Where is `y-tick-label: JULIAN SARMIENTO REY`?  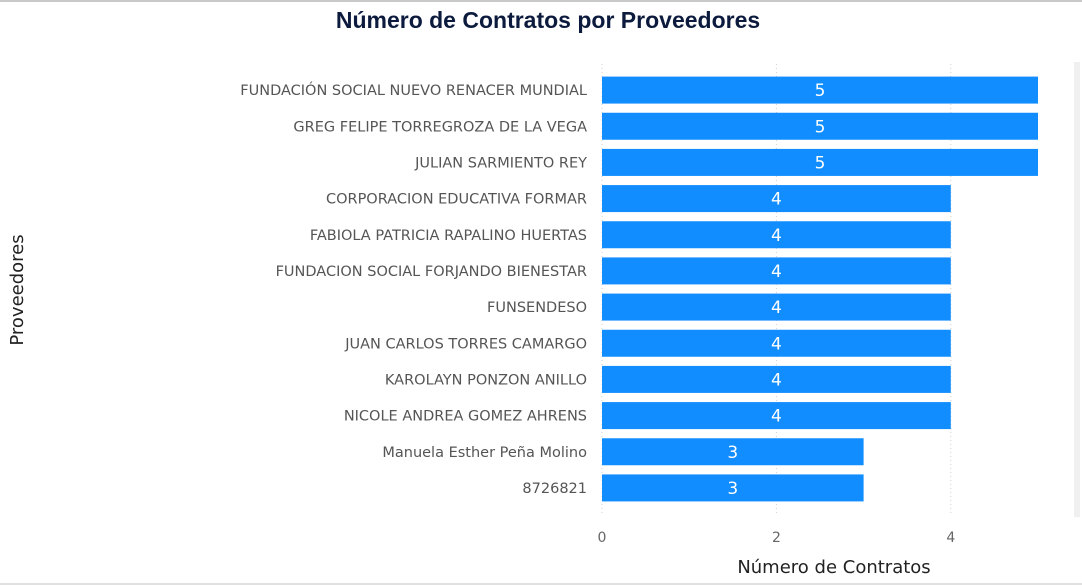 y-tick-label: JULIAN SARMIENTO REY is located at coordinates (500, 163).